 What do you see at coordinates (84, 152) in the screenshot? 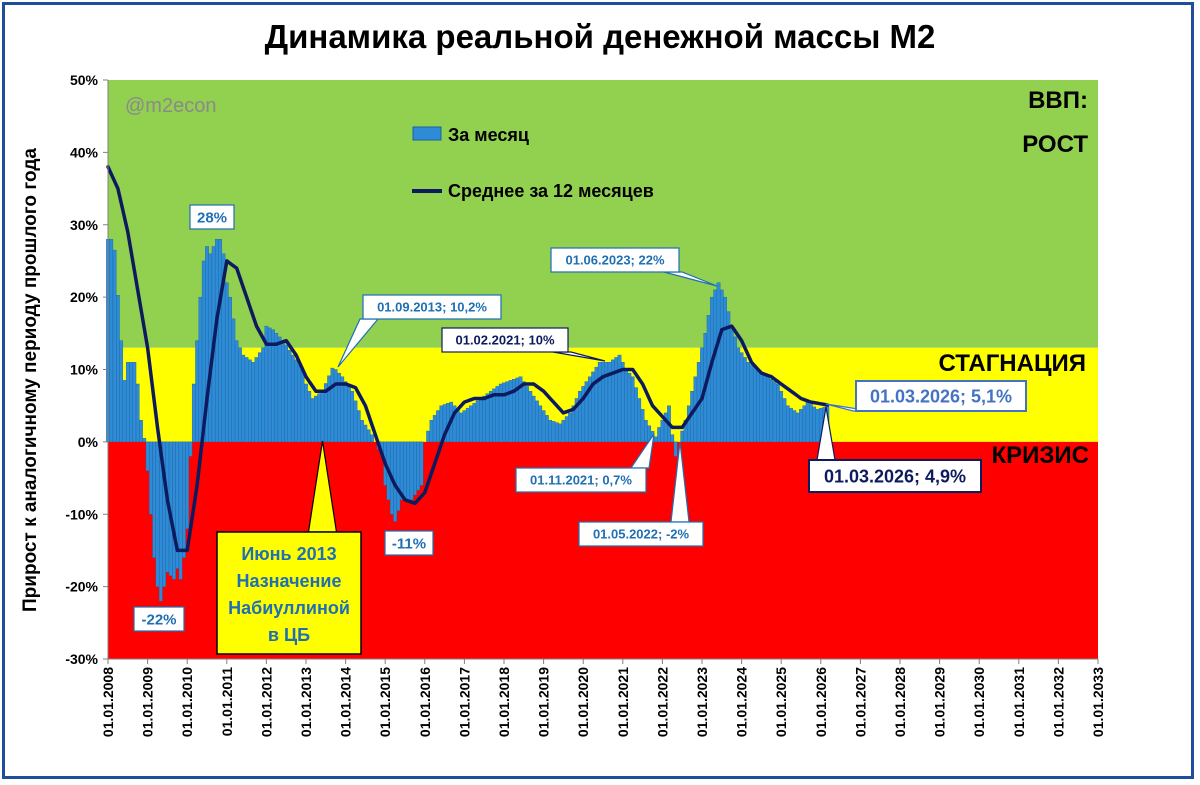
I see `y-tick-label: 40%` at bounding box center [84, 152].